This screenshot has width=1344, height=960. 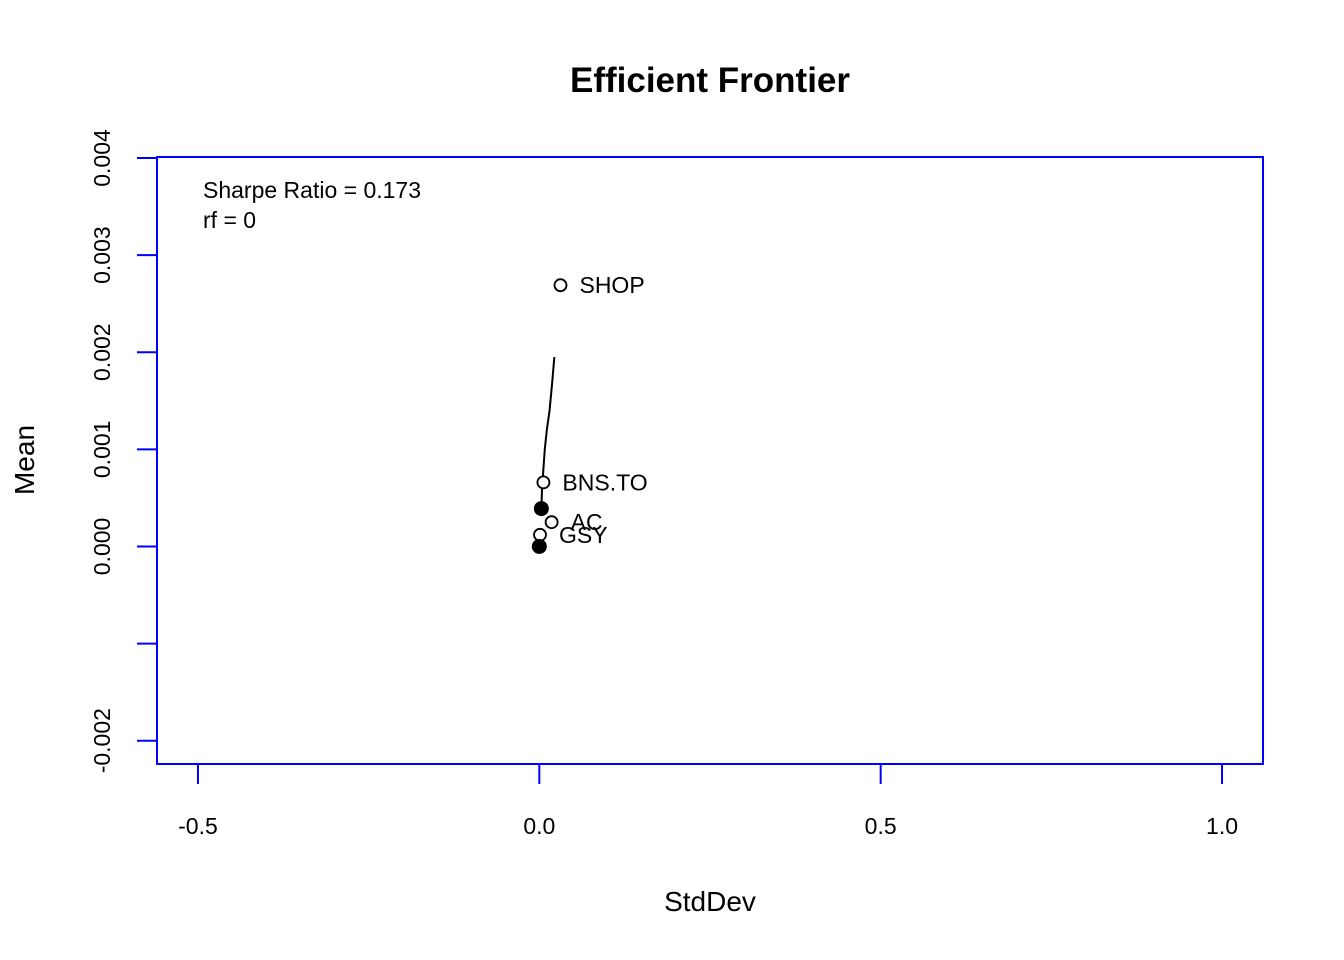 I want to click on asset-label: SHOP, so click(x=611, y=285).